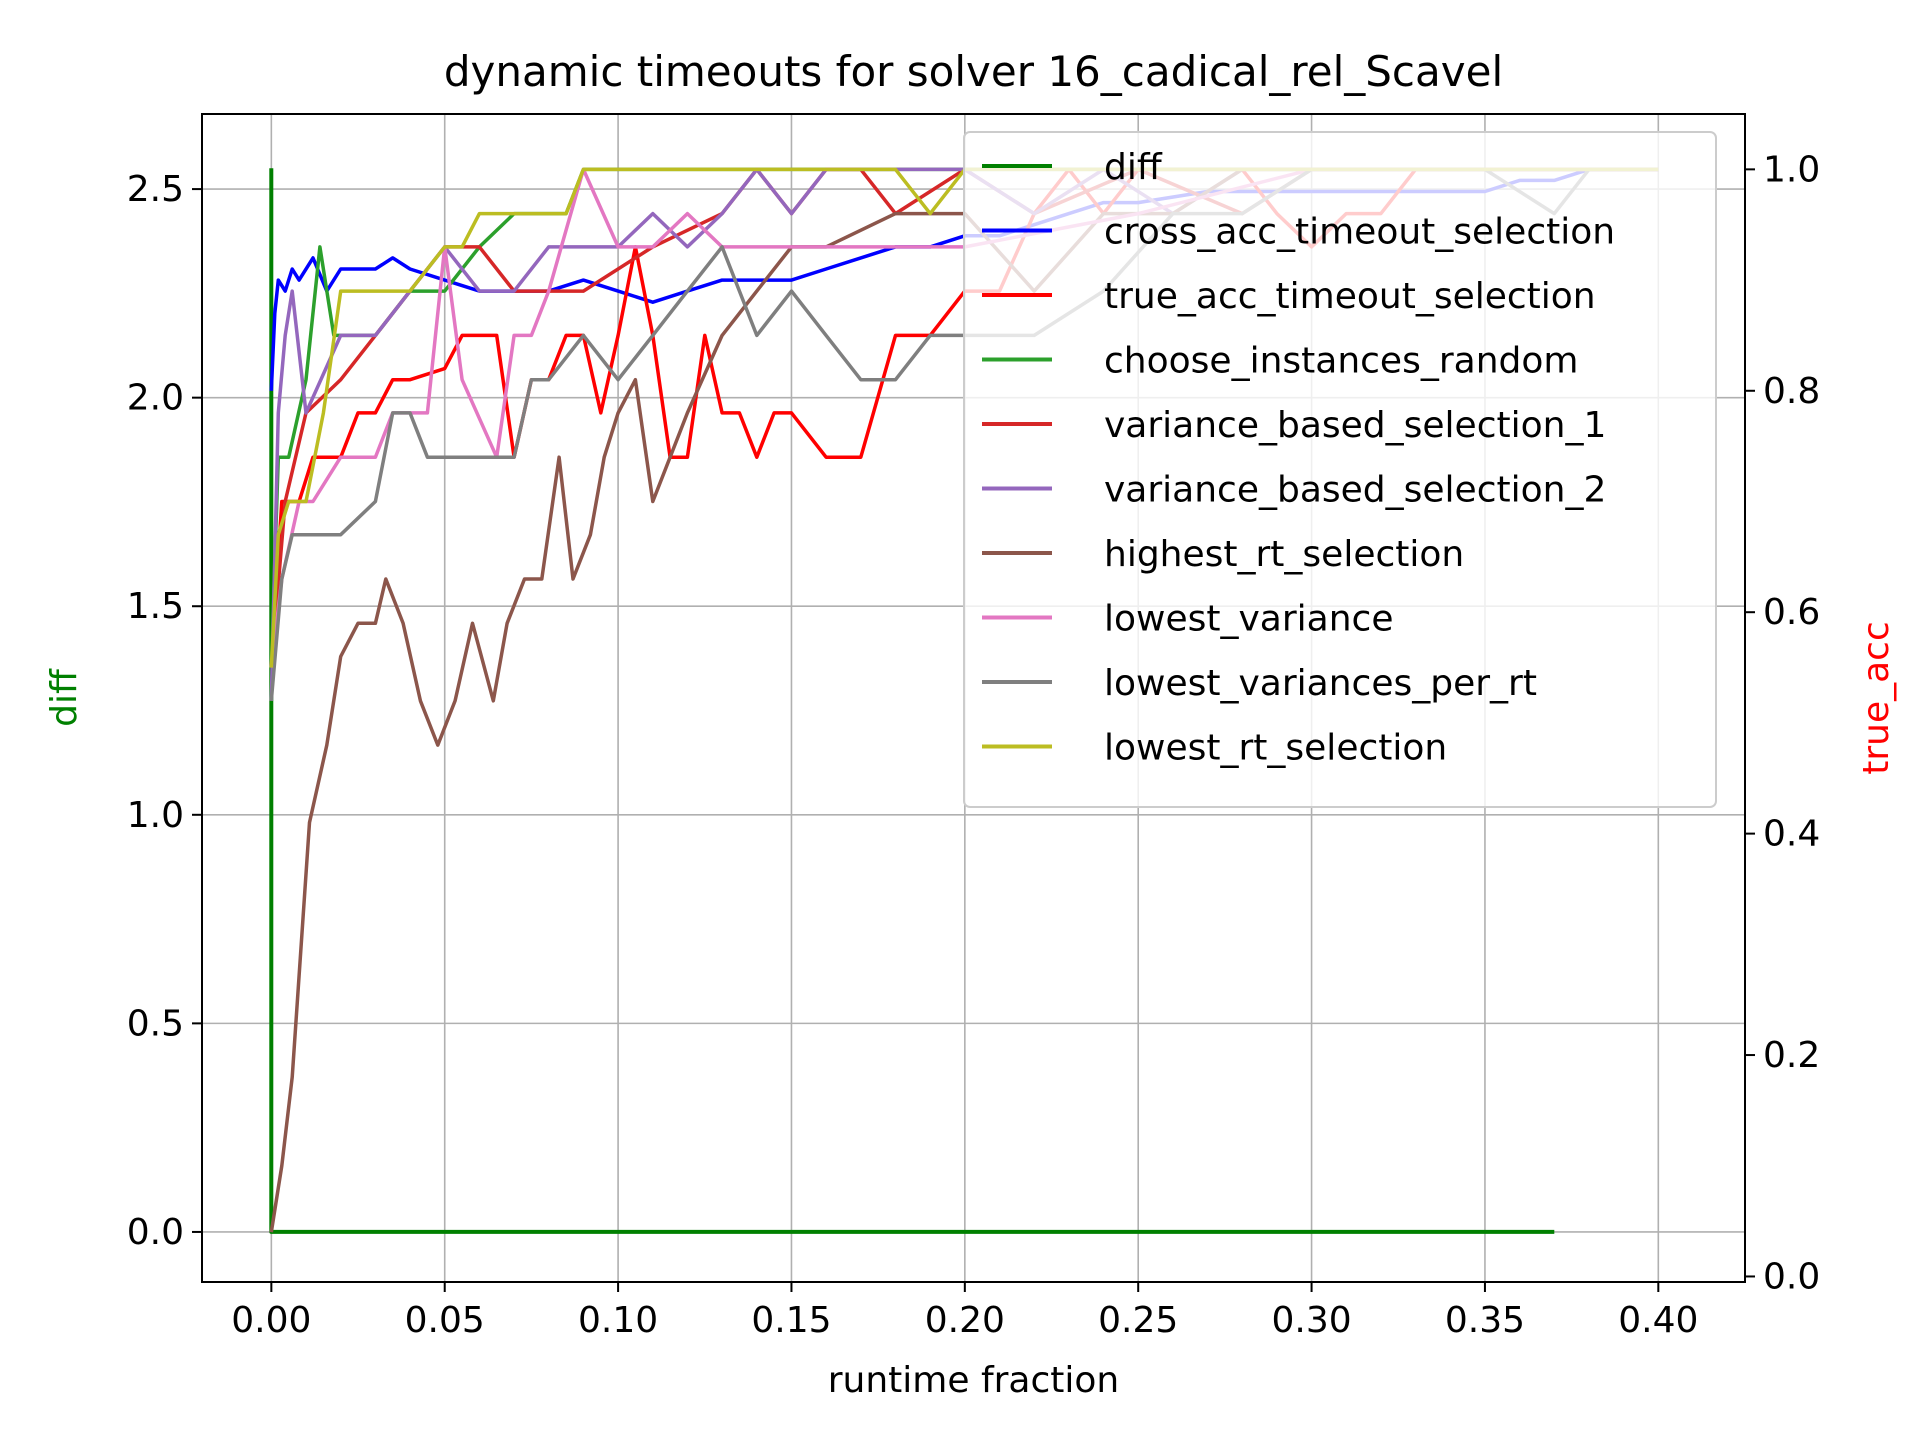  What do you see at coordinates (155, 189) in the screenshot?
I see `y-left-tick-label: 2.5` at bounding box center [155, 189].